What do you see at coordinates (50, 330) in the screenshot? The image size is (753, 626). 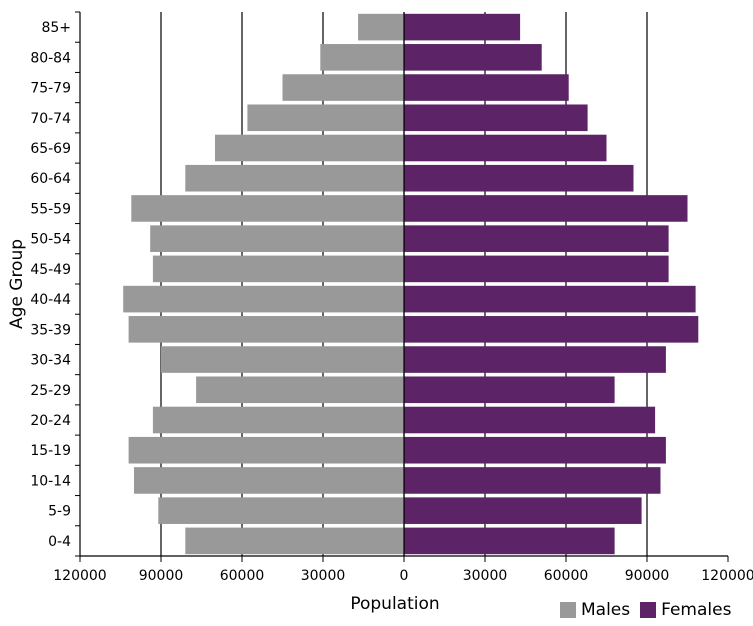 I see `y-tick-label-35-39: 35-39` at bounding box center [50, 330].